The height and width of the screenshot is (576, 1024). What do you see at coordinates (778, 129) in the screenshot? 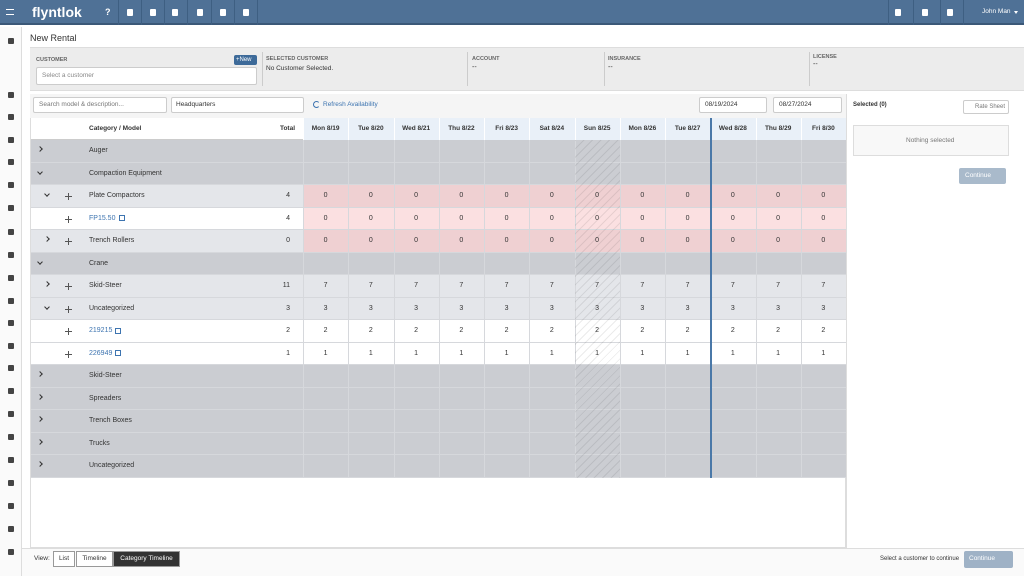
I see `day-header-bg` at bounding box center [778, 129].